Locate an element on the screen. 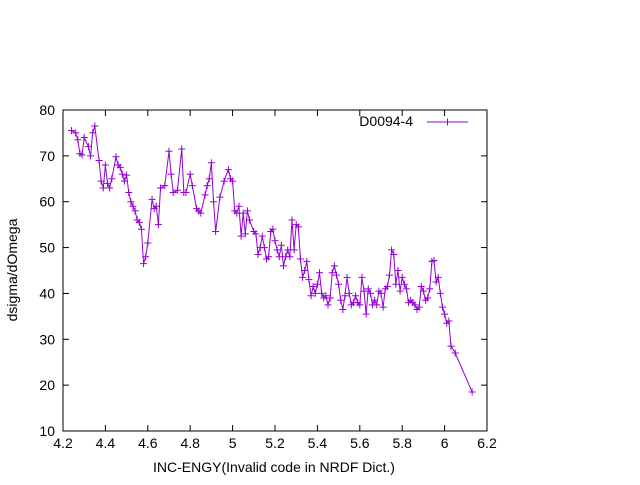  x-tick-label: 6.2 is located at coordinates (487, 443).